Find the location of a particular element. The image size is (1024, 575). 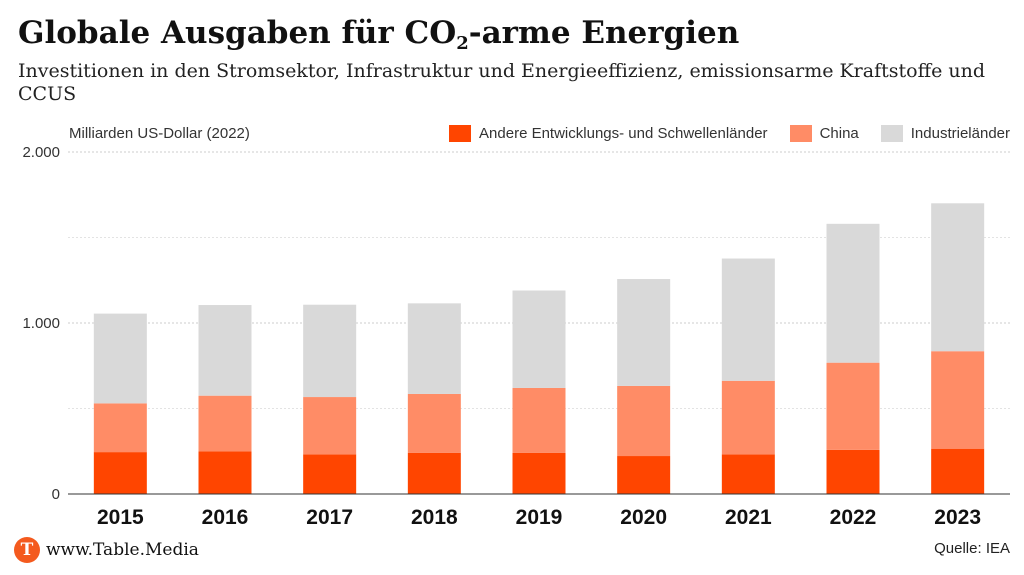

legend-swatch-china is located at coordinates (800, 133).